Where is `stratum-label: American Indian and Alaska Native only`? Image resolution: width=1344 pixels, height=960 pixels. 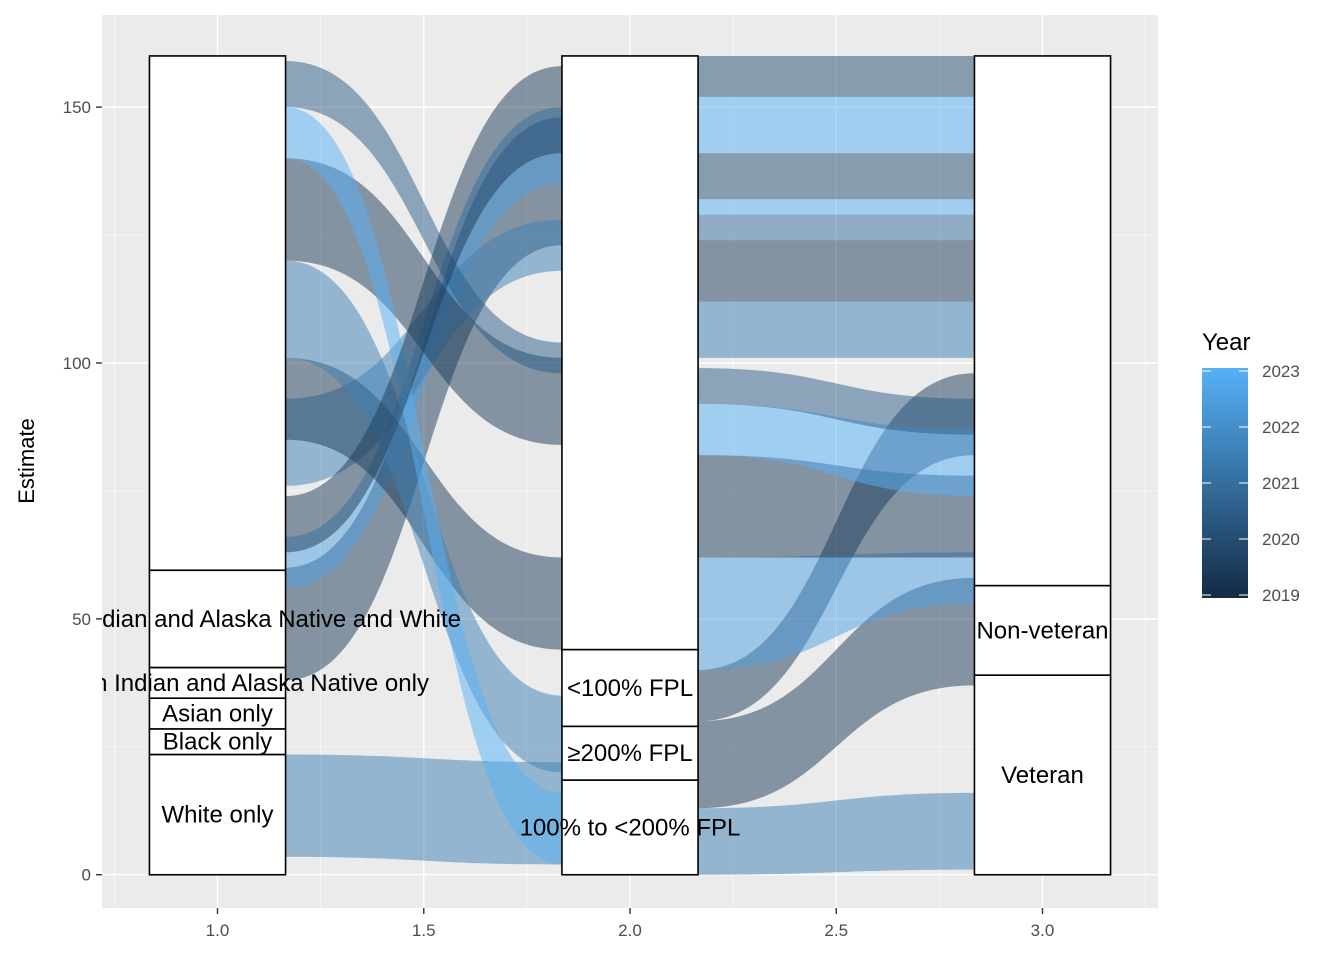 stratum-label: American Indian and Alaska Native only is located at coordinates (217, 683).